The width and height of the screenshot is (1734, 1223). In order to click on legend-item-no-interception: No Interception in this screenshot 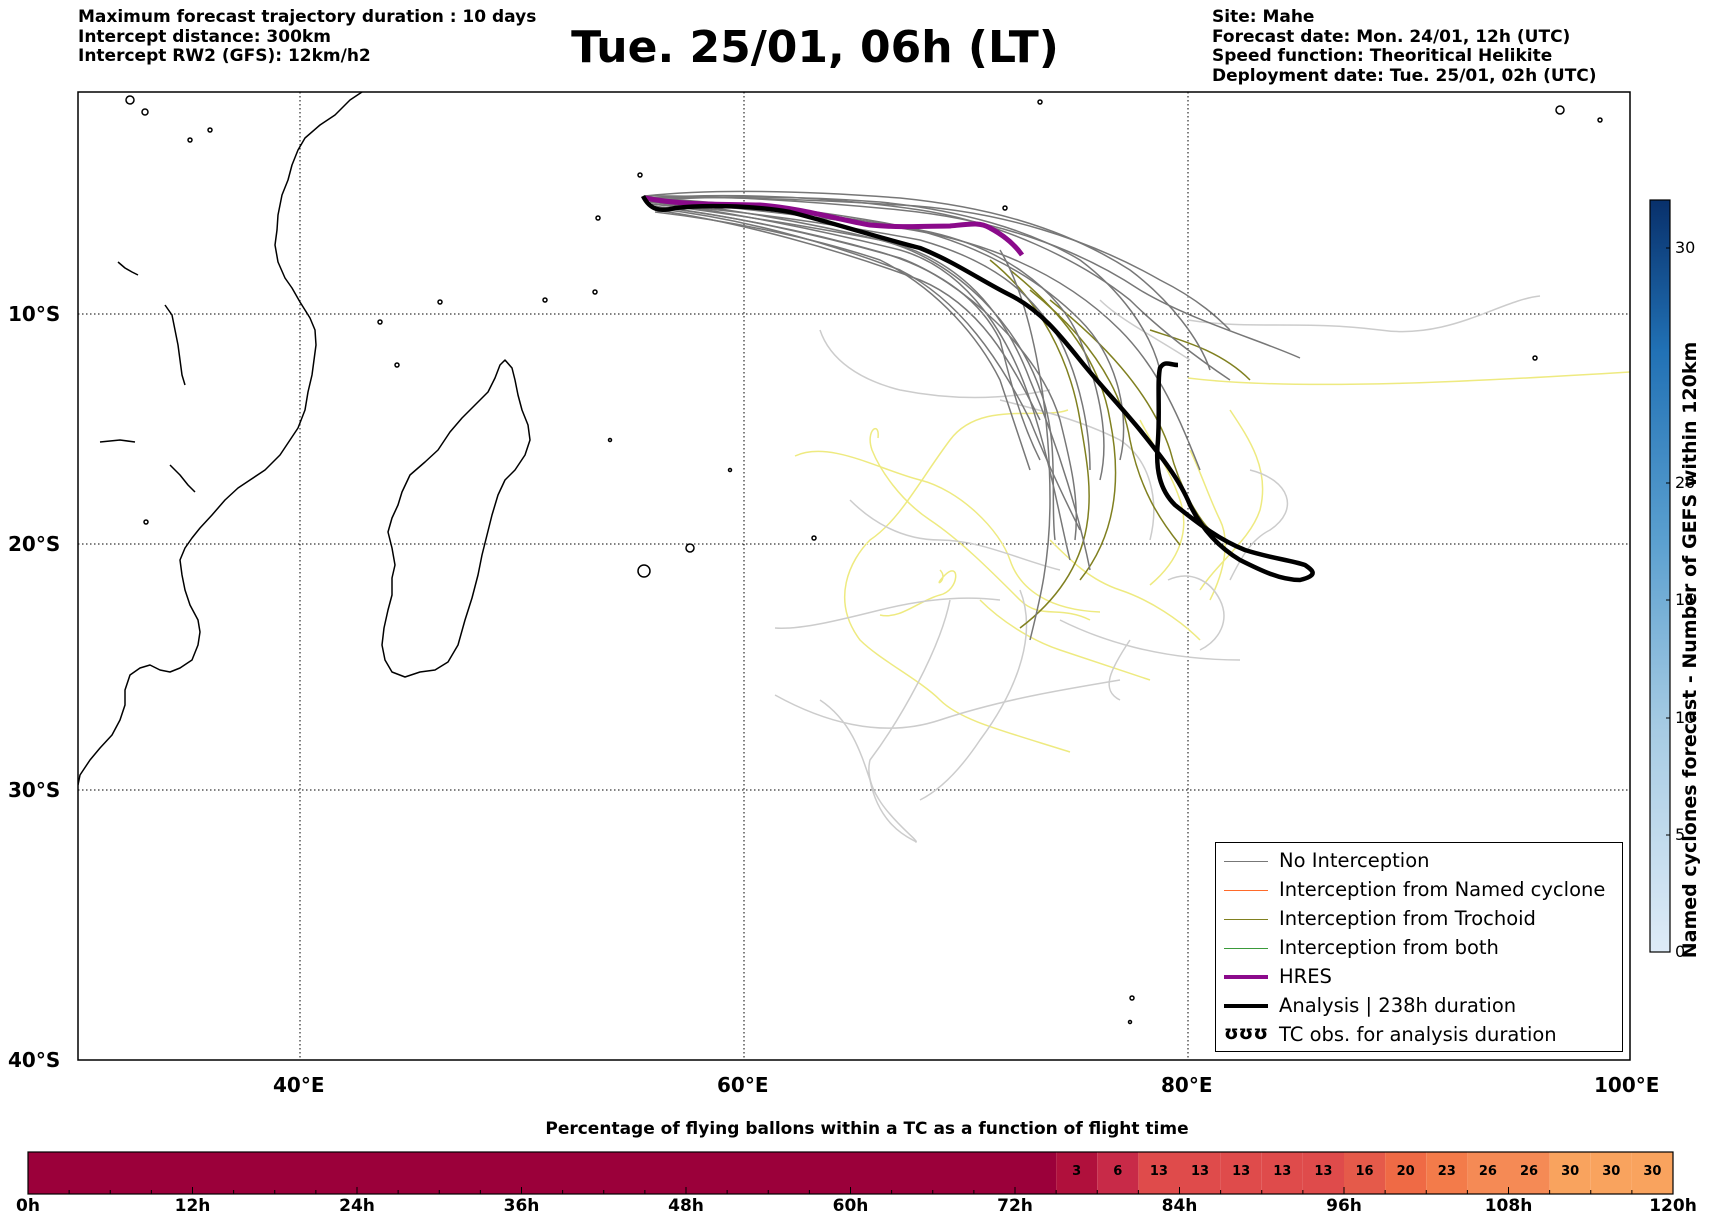, I will do `click(1419, 861)`.